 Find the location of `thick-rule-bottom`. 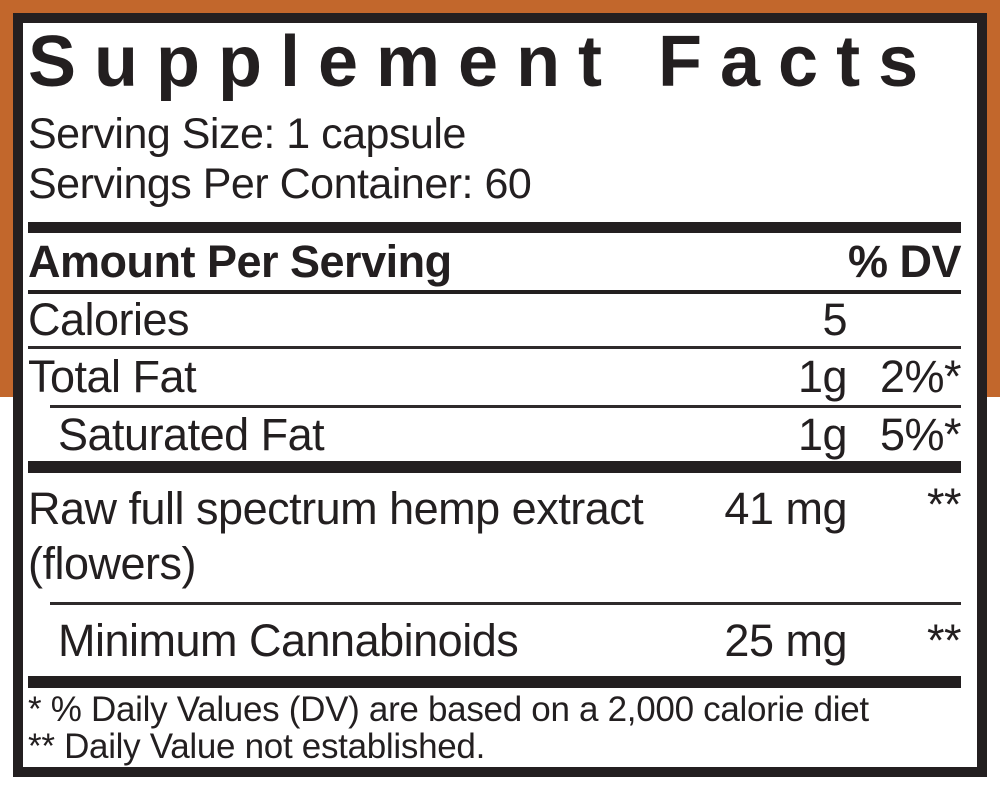

thick-rule-bottom is located at coordinates (494, 682).